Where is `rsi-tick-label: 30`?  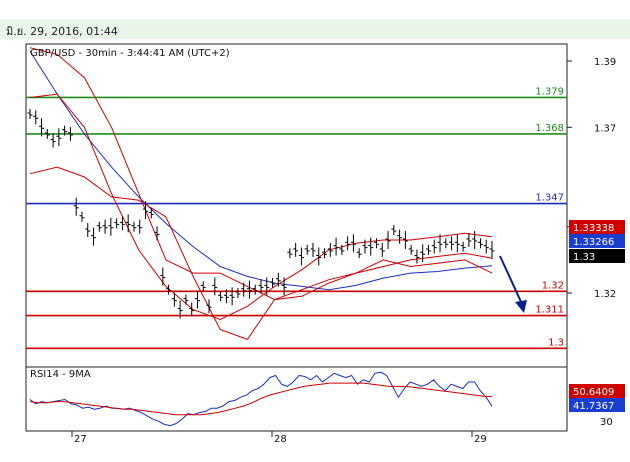 rsi-tick-label: 30 is located at coordinates (606, 422).